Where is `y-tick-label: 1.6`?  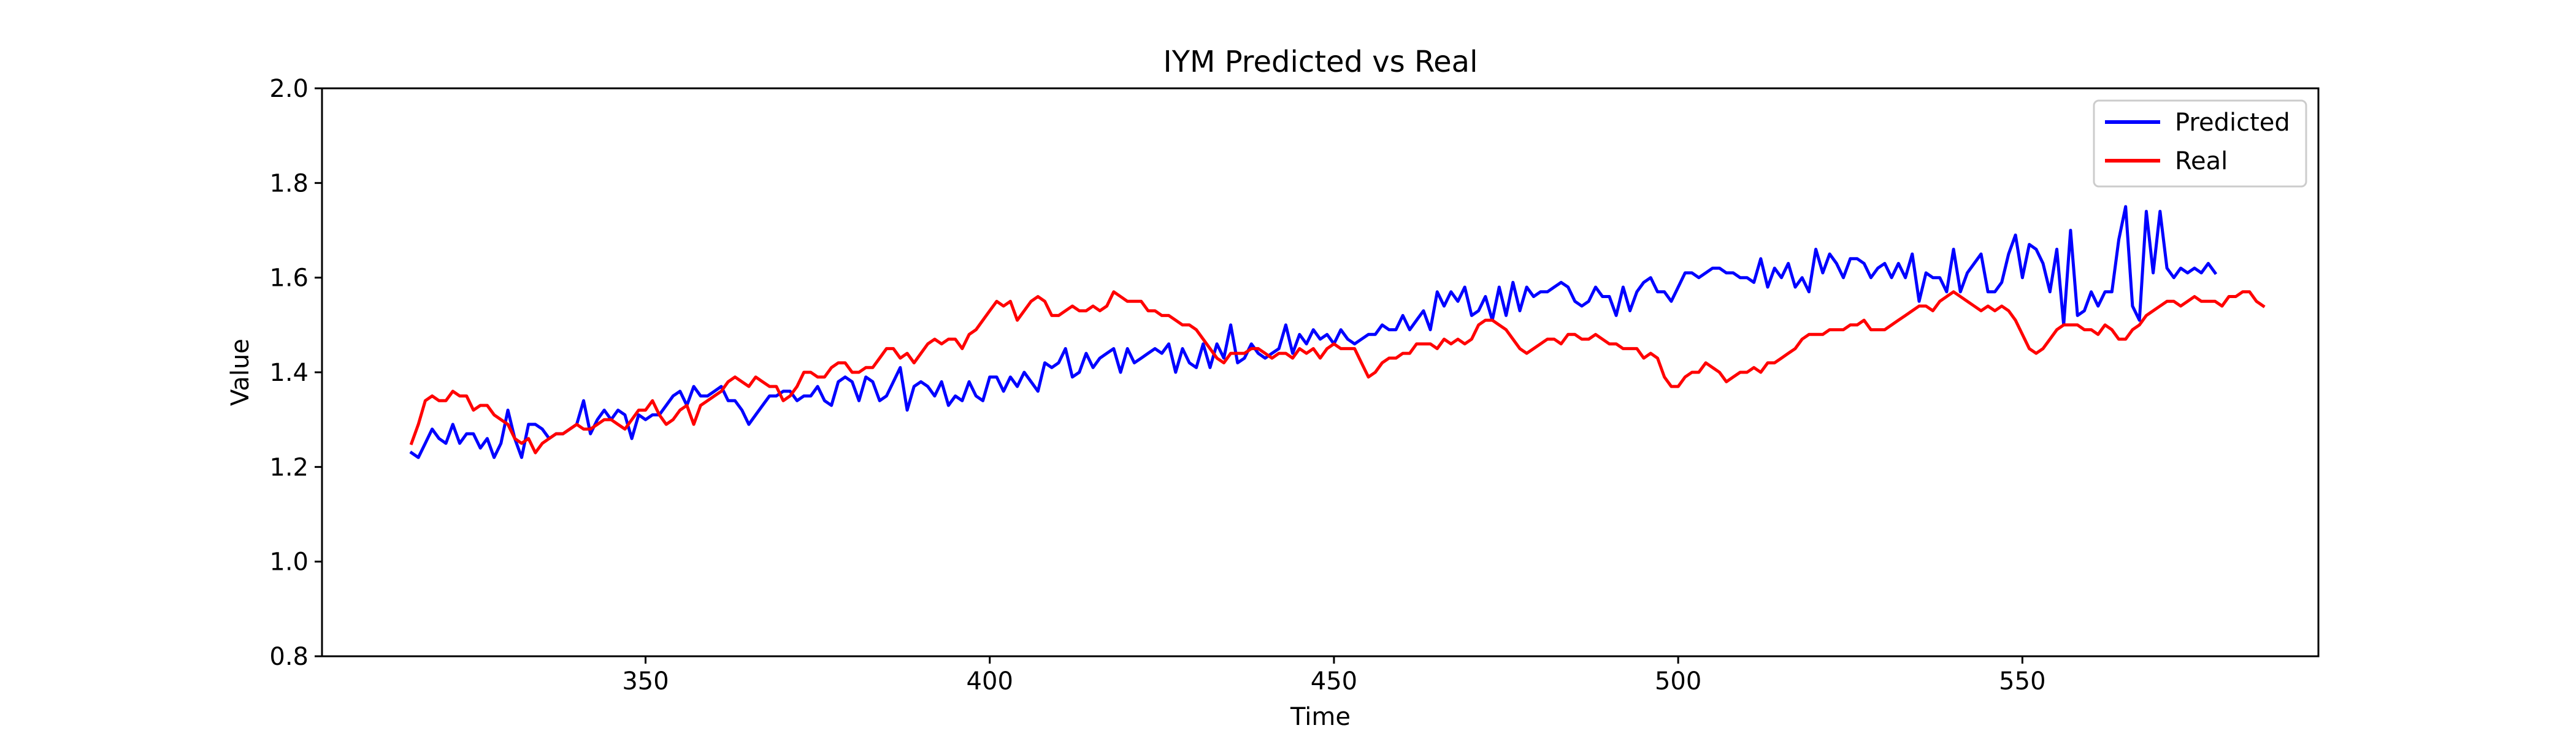
y-tick-label: 1.6 is located at coordinates (289, 278).